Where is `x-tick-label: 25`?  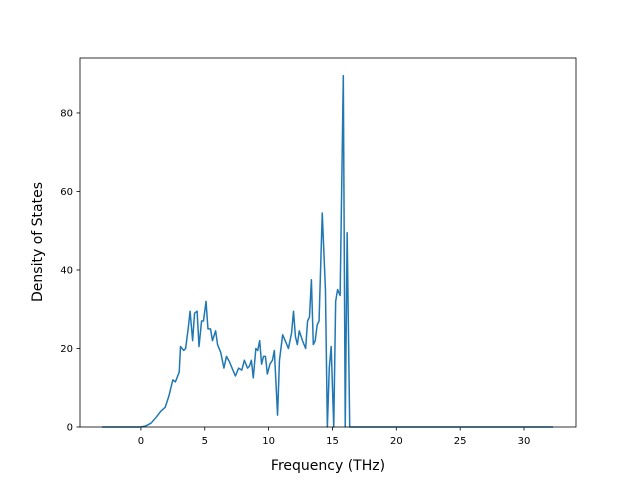
x-tick-label: 25 is located at coordinates (460, 441).